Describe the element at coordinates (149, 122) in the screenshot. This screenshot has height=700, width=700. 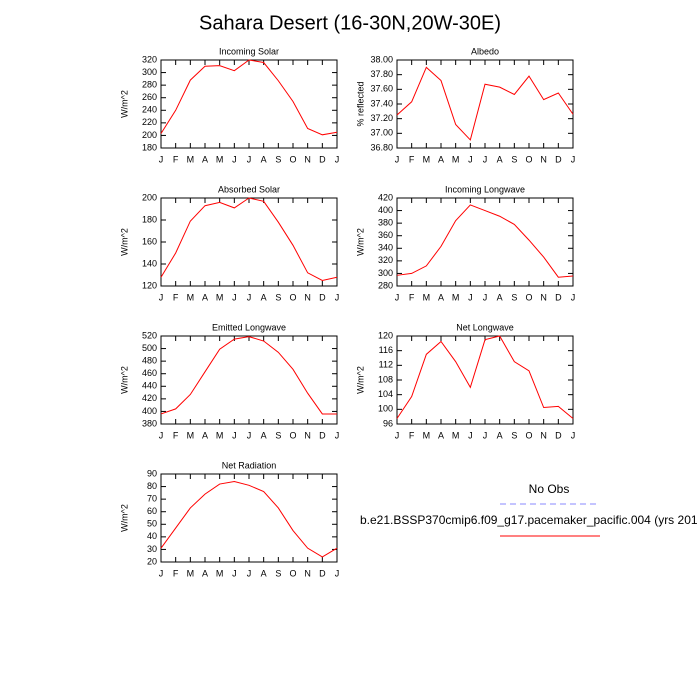
I see `y-tick-label: 220` at that location.